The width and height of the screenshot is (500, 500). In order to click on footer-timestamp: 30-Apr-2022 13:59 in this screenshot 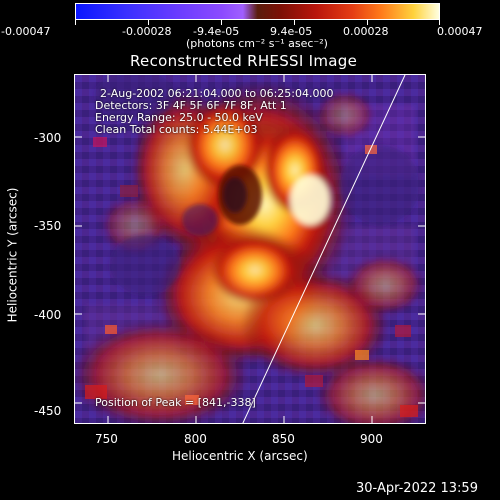, I will do `click(417, 488)`.